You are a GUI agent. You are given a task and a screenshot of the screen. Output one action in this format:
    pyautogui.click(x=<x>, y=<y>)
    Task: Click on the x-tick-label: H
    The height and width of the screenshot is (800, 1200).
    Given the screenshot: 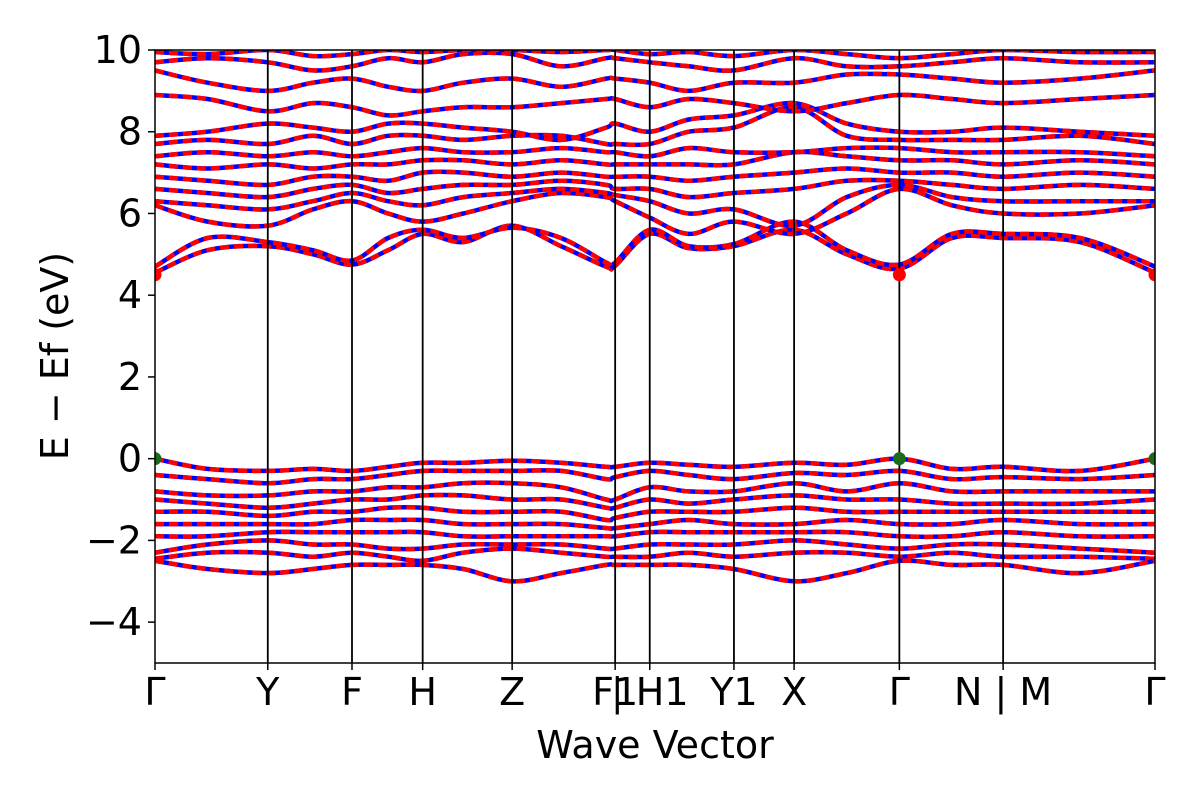 What is the action you would take?
    pyautogui.click(x=422, y=692)
    